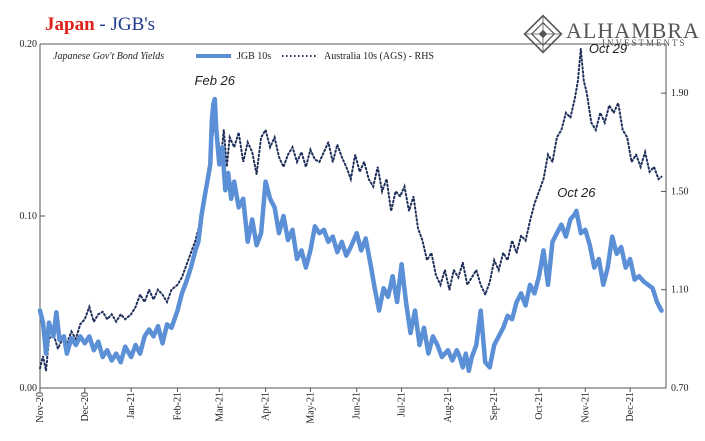 This screenshot has height=441, width=705. What do you see at coordinates (633, 30) in the screenshot?
I see `logo-name: ALHAMBRA` at bounding box center [633, 30].